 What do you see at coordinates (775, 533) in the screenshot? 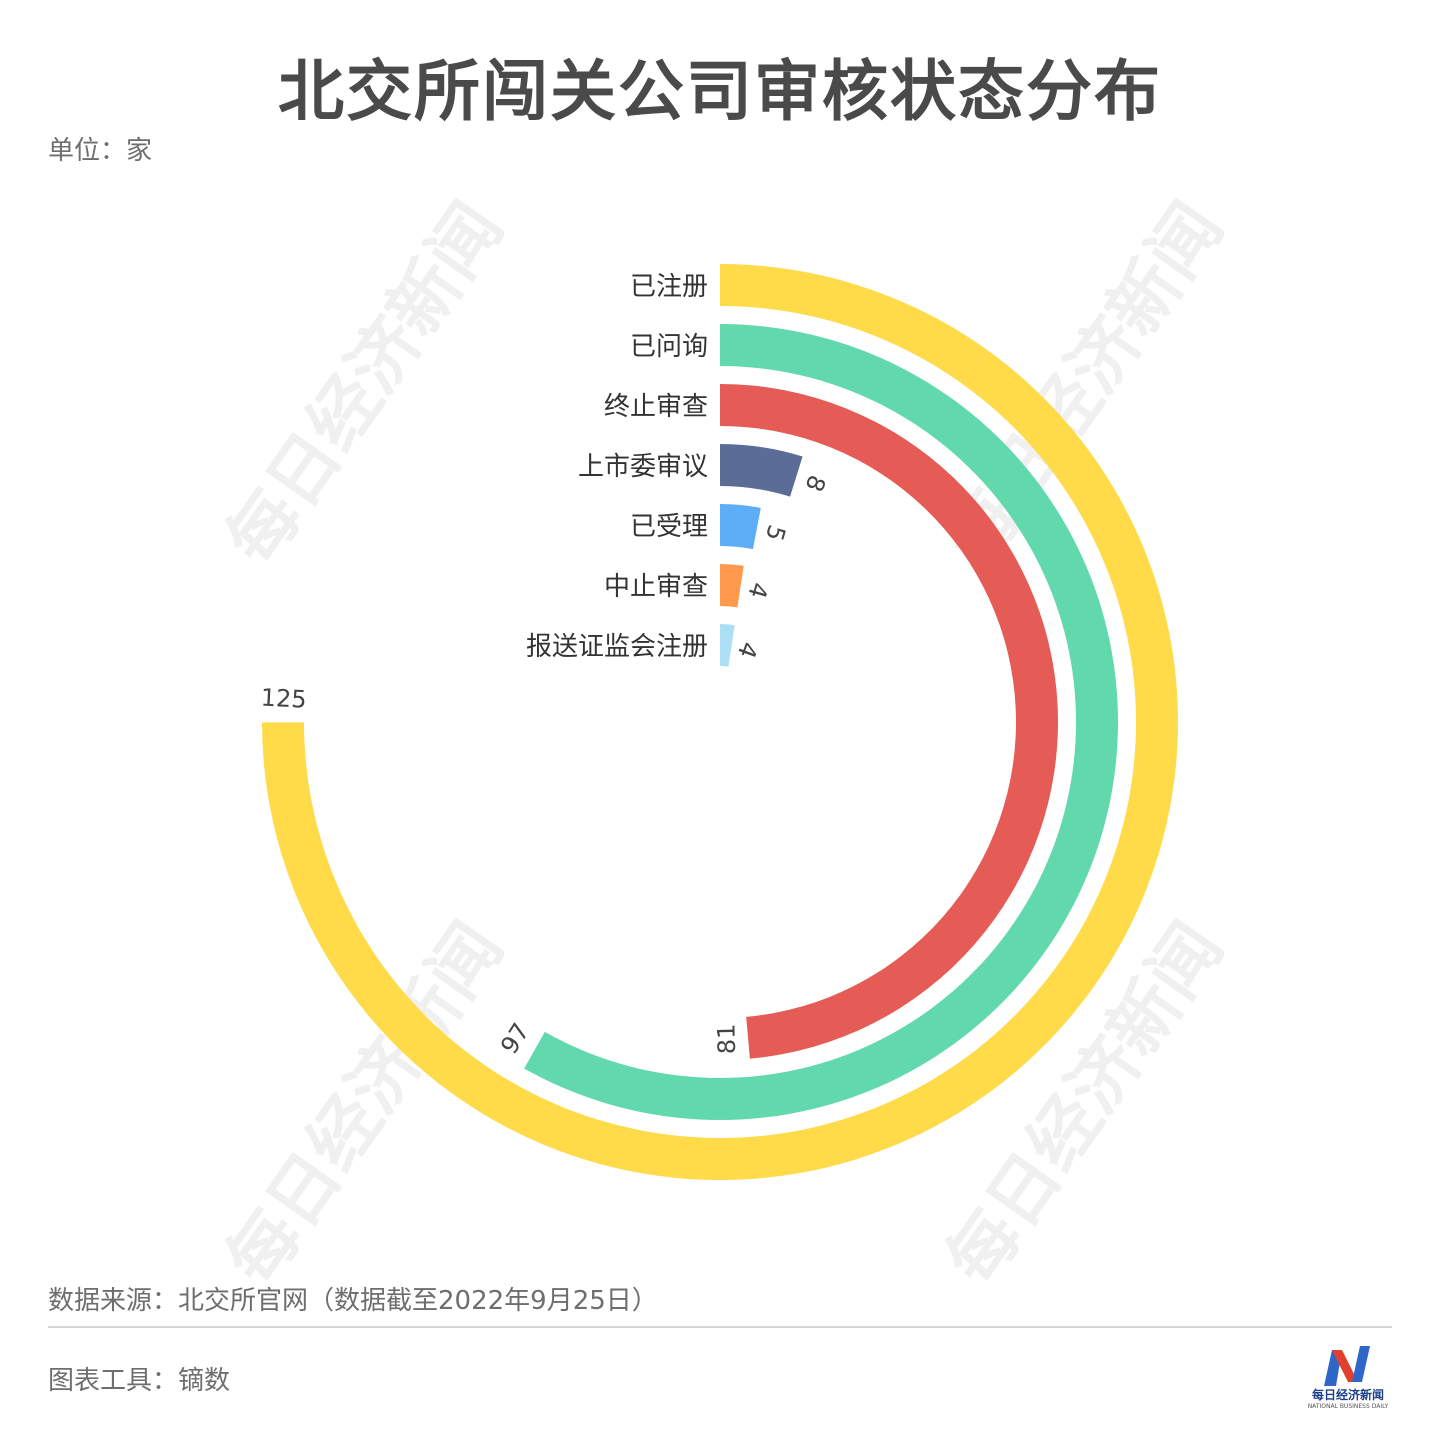
I see `value-label: 5` at bounding box center [775, 533].